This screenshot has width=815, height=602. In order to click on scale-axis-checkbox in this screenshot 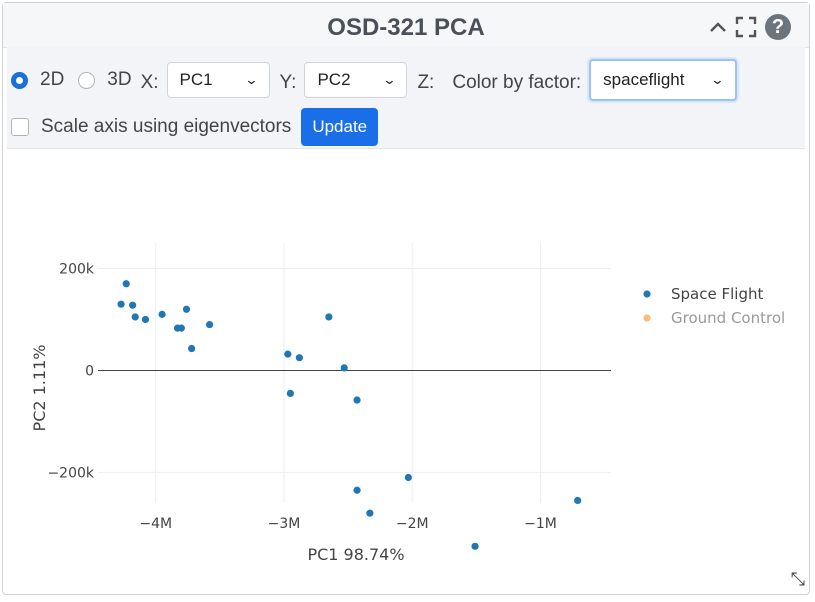, I will do `click(20, 127)`.